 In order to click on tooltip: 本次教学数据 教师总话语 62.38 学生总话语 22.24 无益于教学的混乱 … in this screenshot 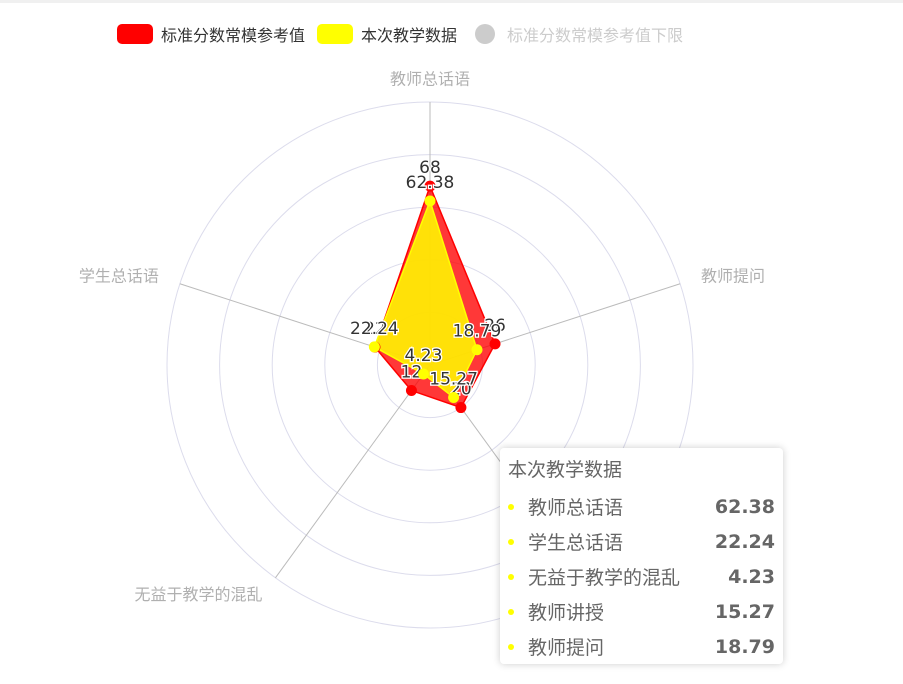, I will do `click(641, 556)`.